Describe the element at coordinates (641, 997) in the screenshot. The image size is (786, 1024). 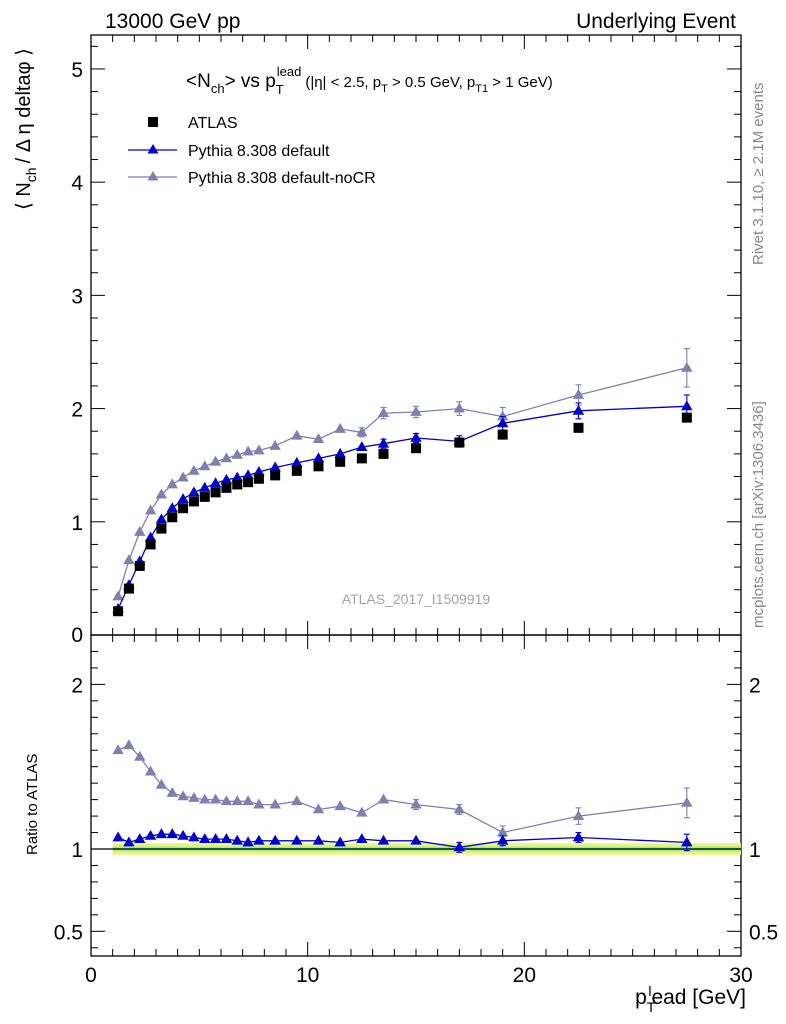
I see `xlabel-pre: p` at that location.